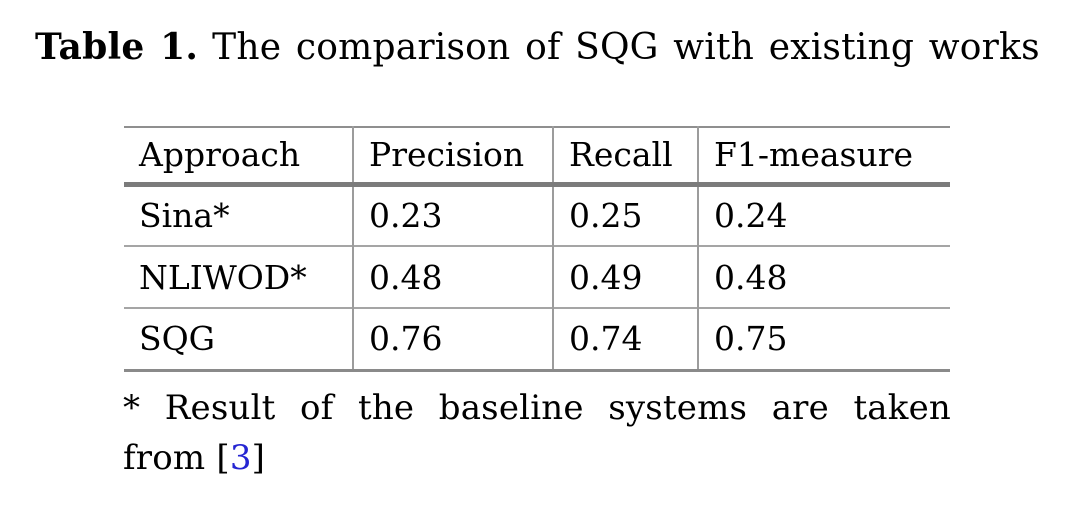  What do you see at coordinates (823, 277) in the screenshot?
I see `cell-f1: 0.48` at bounding box center [823, 277].